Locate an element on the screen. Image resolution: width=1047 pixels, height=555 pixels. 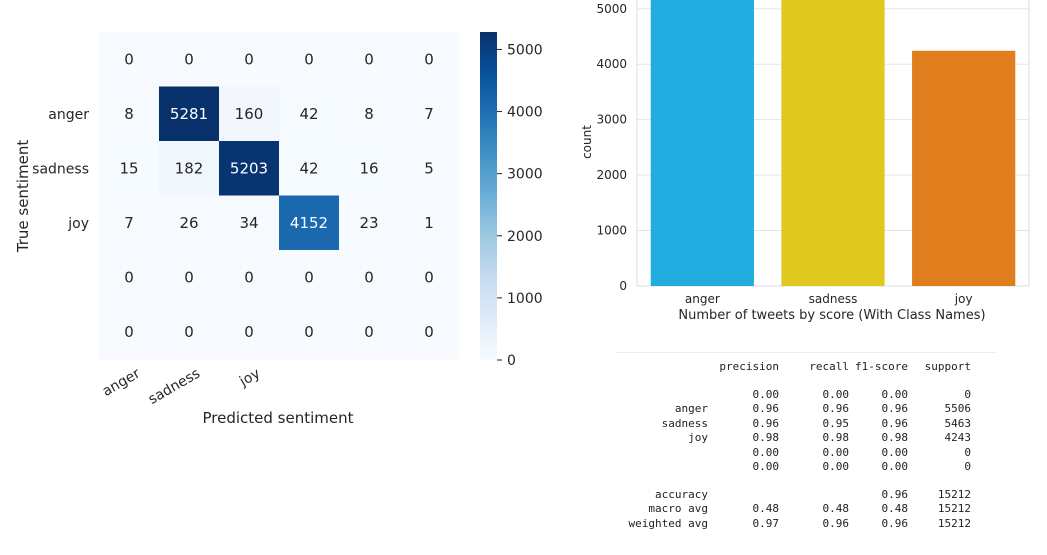
colorbar-tick-label: 4000 is located at coordinates (525, 113).